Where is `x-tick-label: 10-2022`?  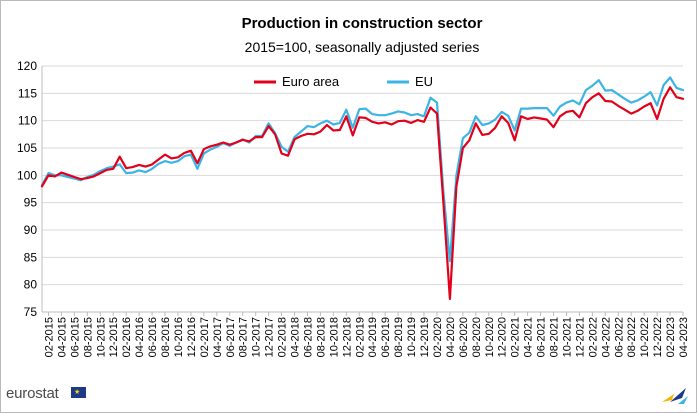 x-tick-label: 10-2022 is located at coordinates (645, 337).